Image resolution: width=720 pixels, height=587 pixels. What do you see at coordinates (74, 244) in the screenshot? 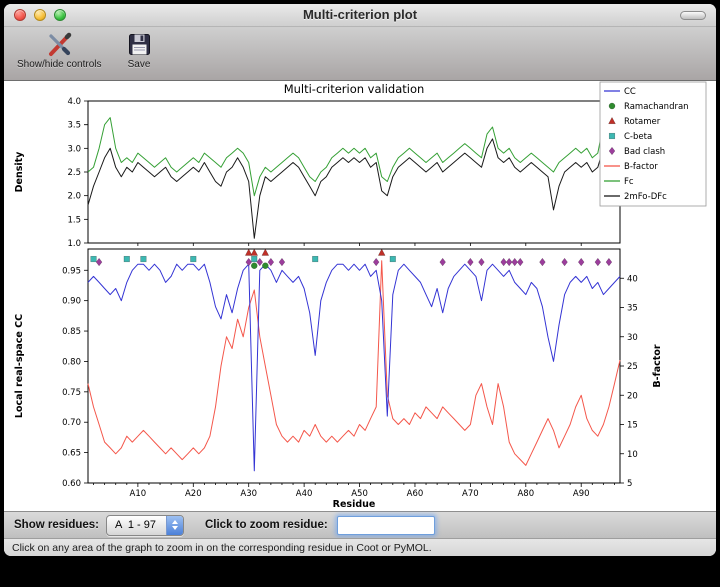
I see `svg-text: 1.0` at bounding box center [74, 244].